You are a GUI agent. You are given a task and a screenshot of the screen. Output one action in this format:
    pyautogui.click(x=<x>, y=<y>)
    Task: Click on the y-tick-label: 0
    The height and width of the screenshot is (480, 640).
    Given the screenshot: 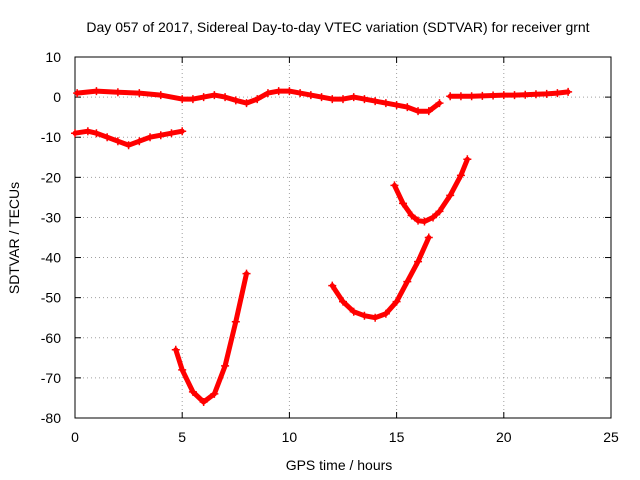 What is the action you would take?
    pyautogui.click(x=57, y=97)
    